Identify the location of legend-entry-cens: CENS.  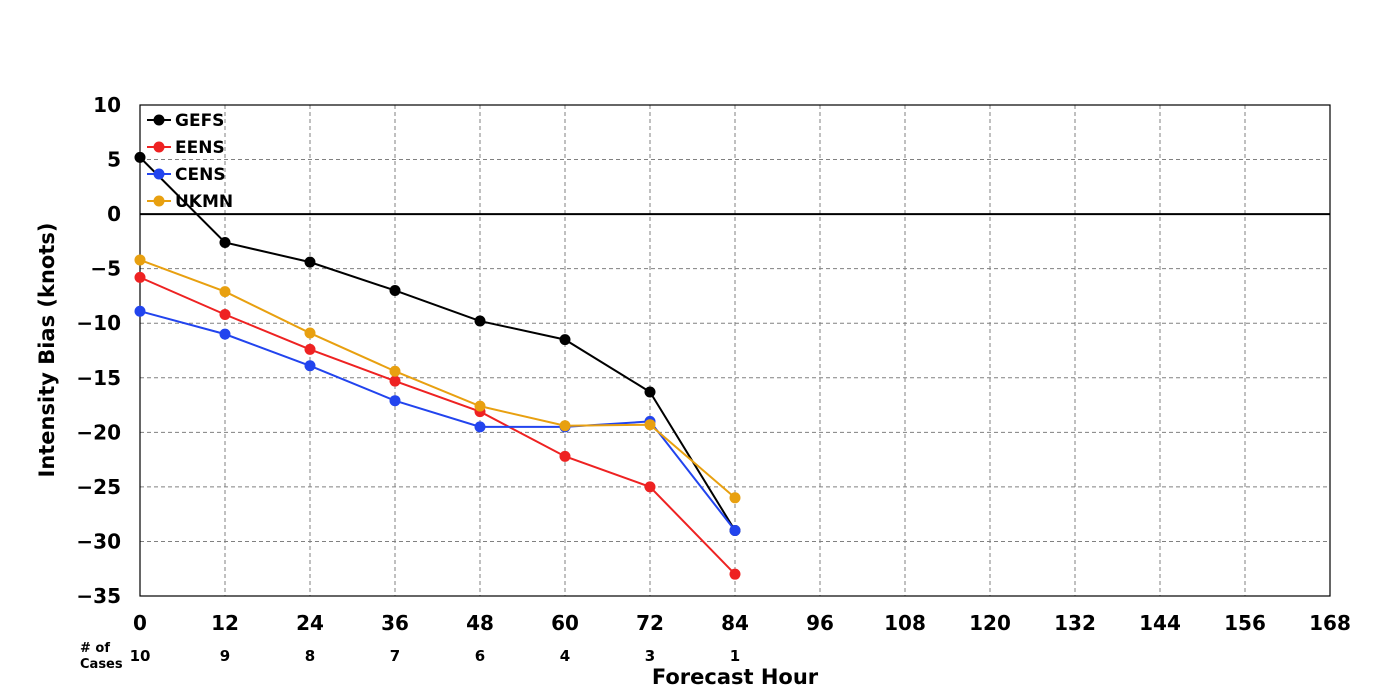
(186, 175).